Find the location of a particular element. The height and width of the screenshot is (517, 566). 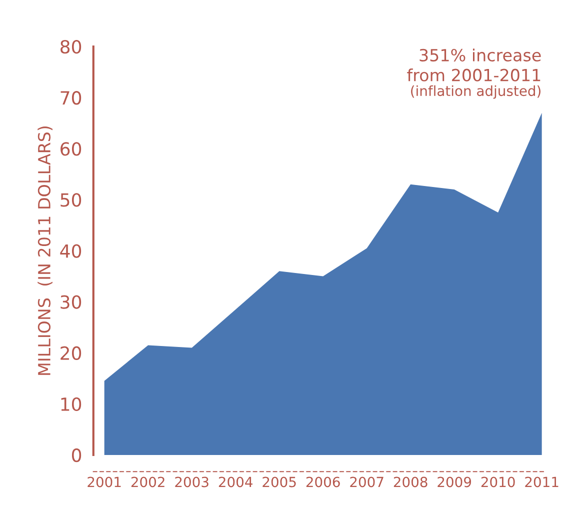

y-tick-label: 30 is located at coordinates (71, 302).